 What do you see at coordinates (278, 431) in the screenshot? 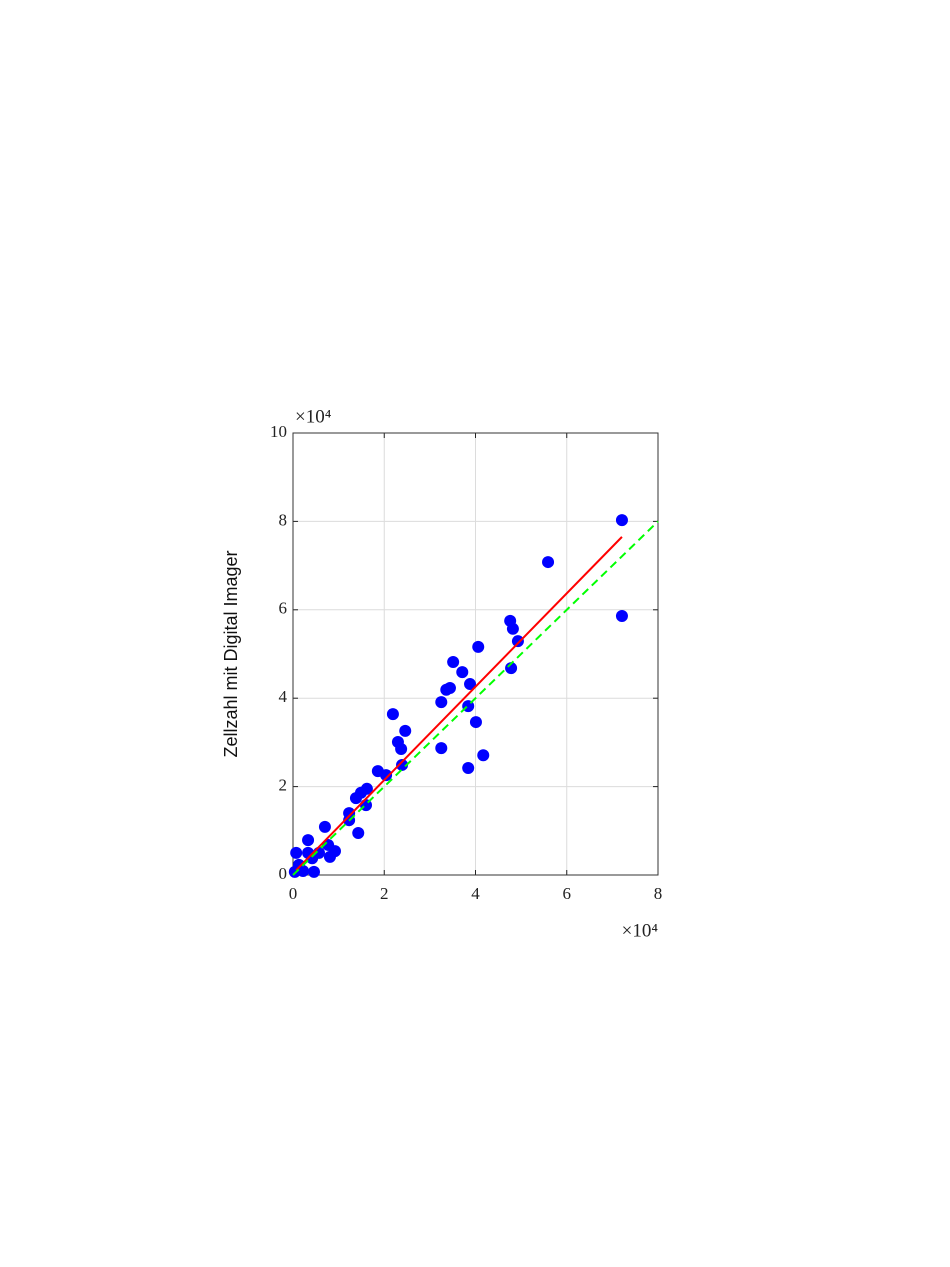
I see `y-tick-label: 10` at bounding box center [278, 431].